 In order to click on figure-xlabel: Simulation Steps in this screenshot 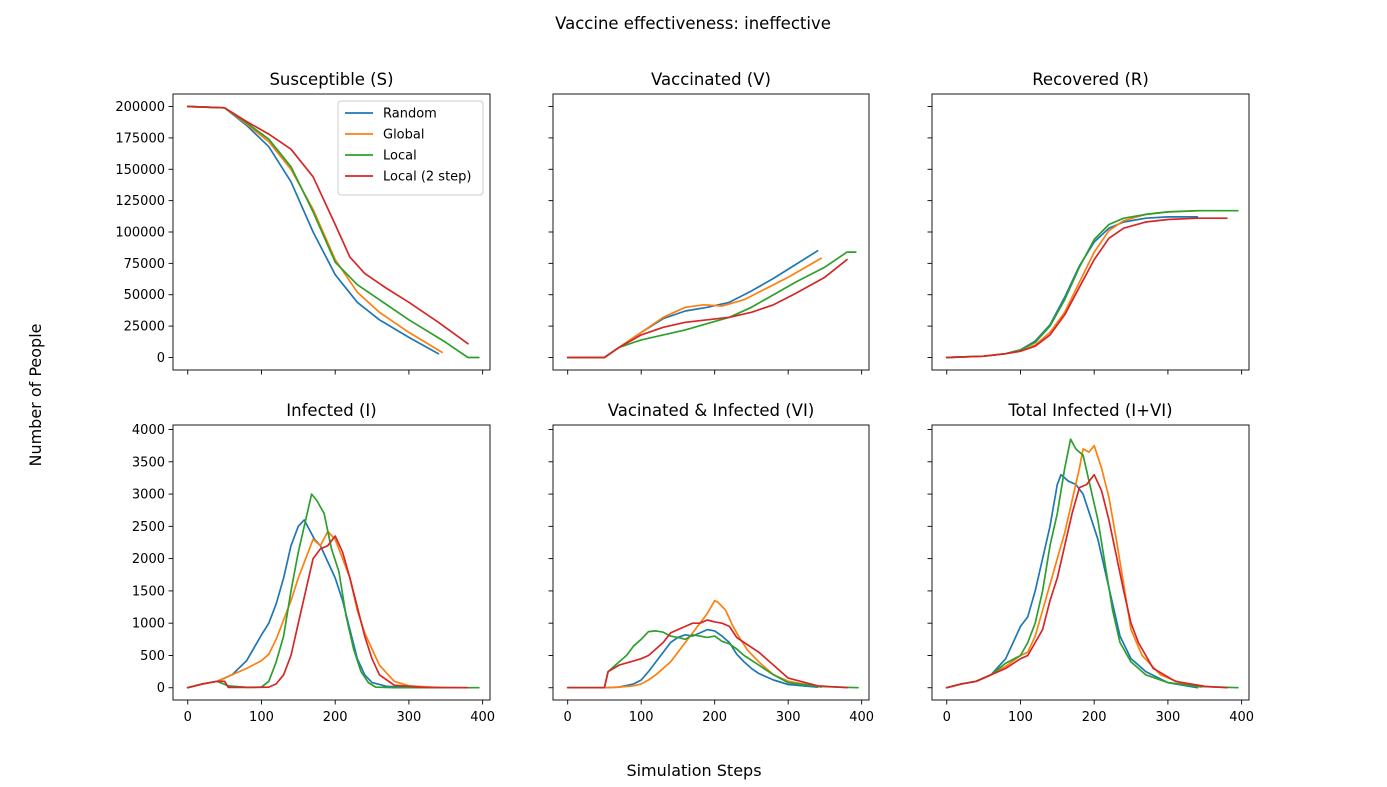, I will do `click(693, 770)`.